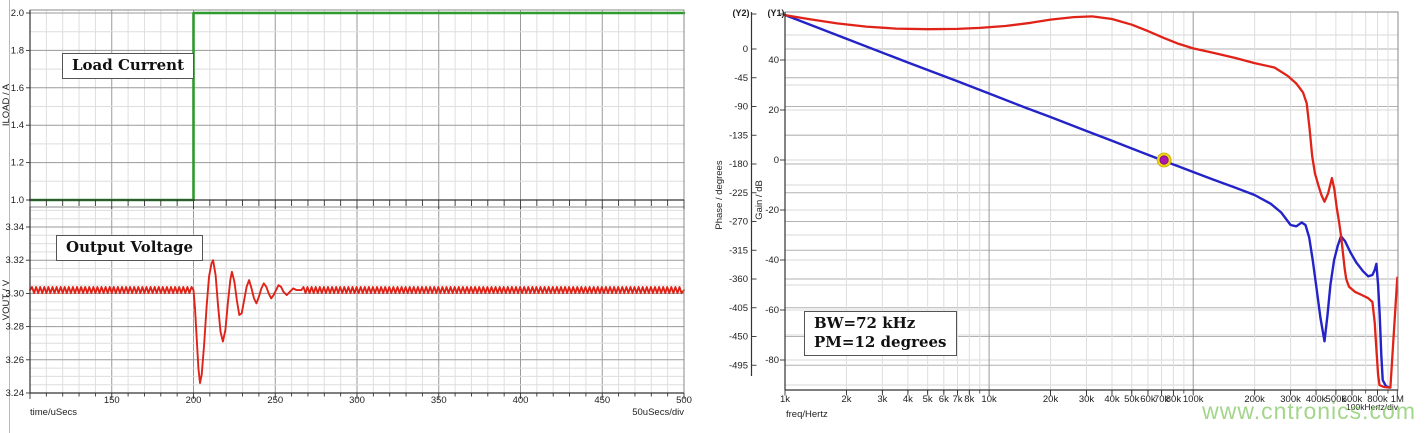 This screenshot has height=433, width=1426. I want to click on svg-text: 200, so click(194, 400).